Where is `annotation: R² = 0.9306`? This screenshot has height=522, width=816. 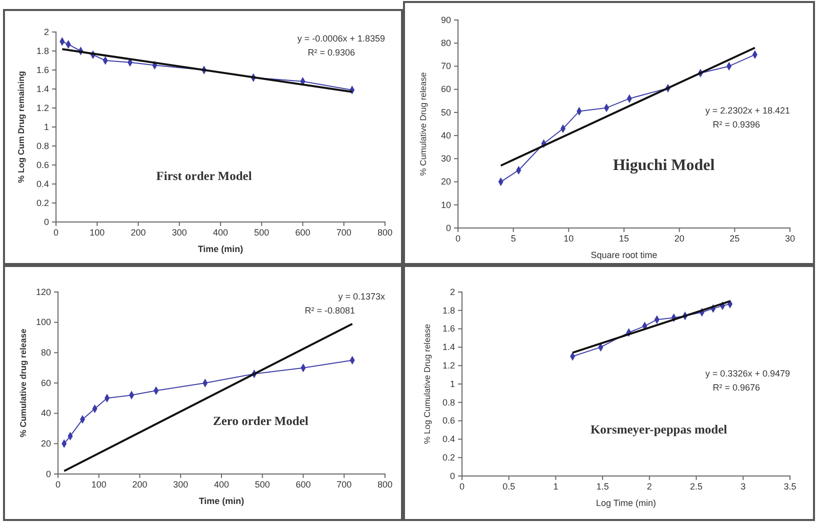
annotation: R² = 0.9306 is located at coordinates (331, 53).